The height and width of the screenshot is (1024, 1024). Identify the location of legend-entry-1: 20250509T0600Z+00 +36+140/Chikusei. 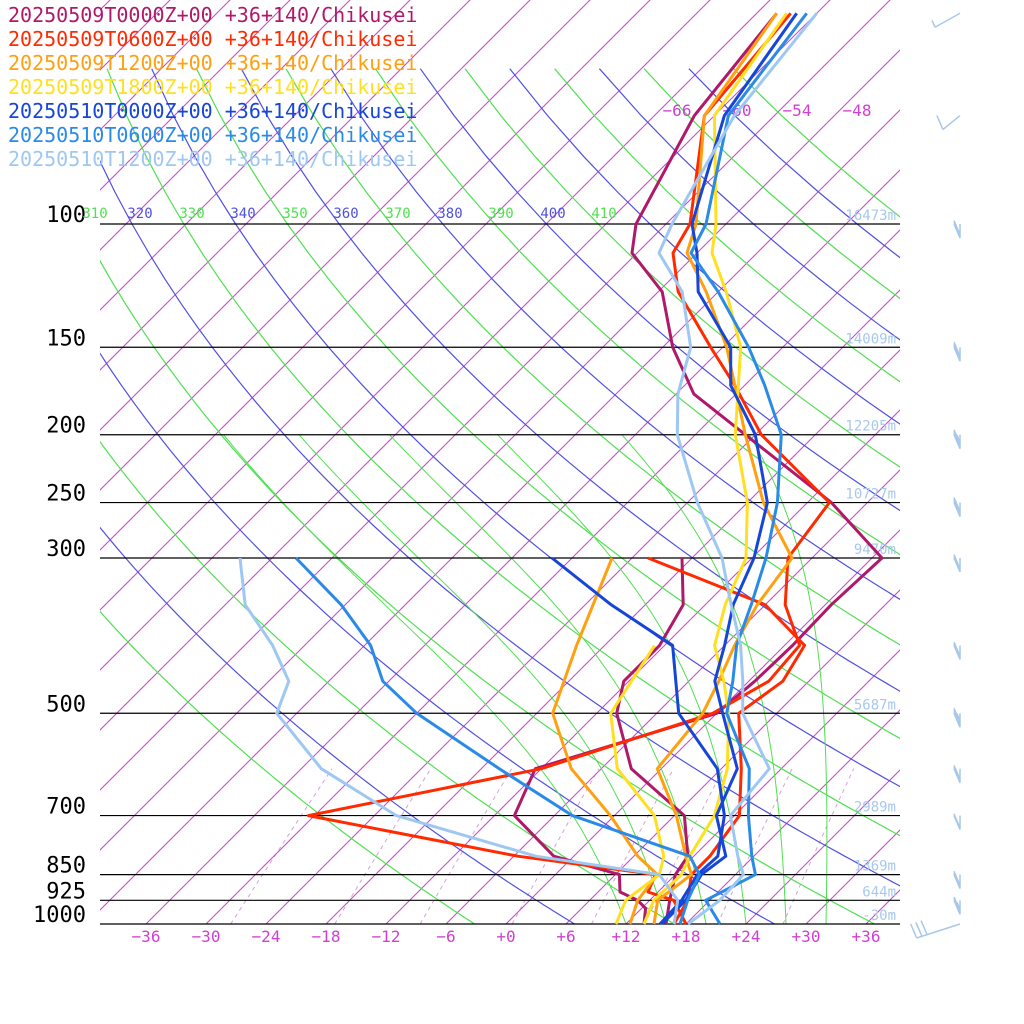
(212, 39).